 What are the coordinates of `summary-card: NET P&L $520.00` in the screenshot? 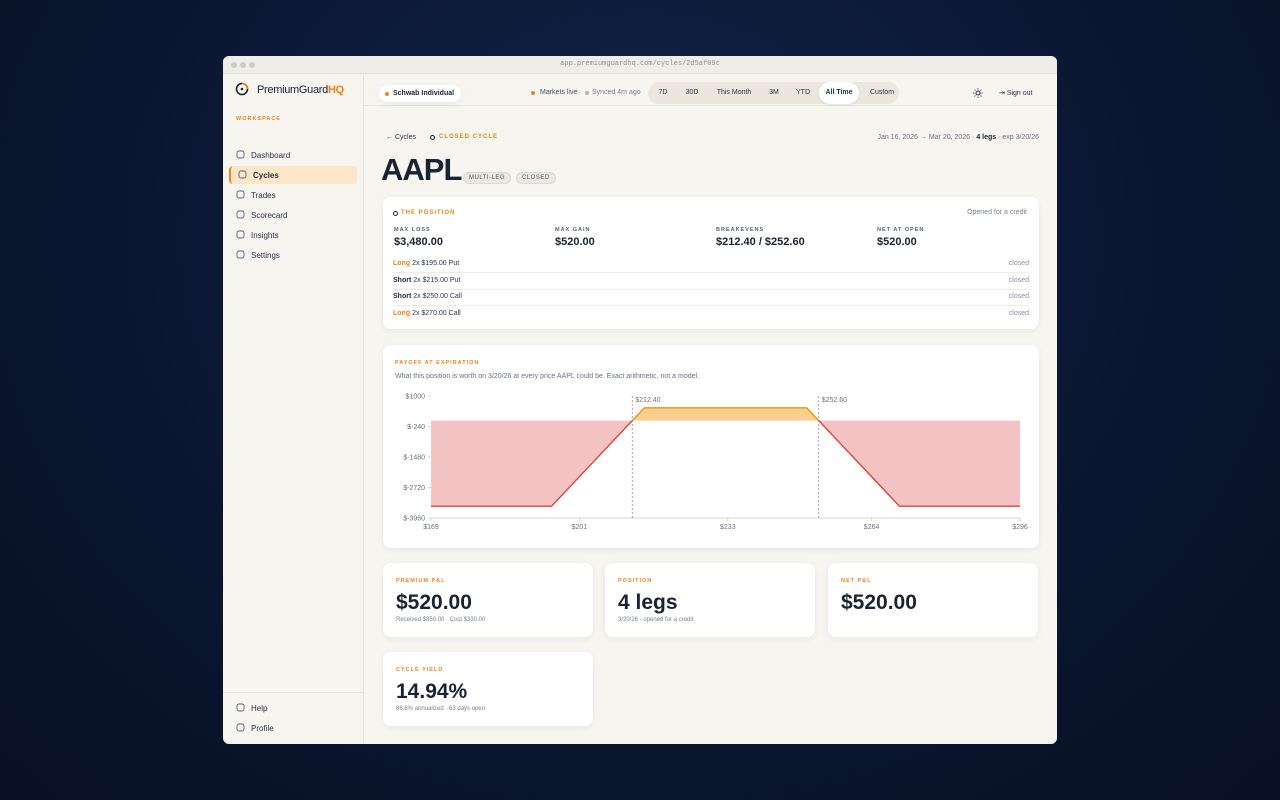 It's located at (933, 600).